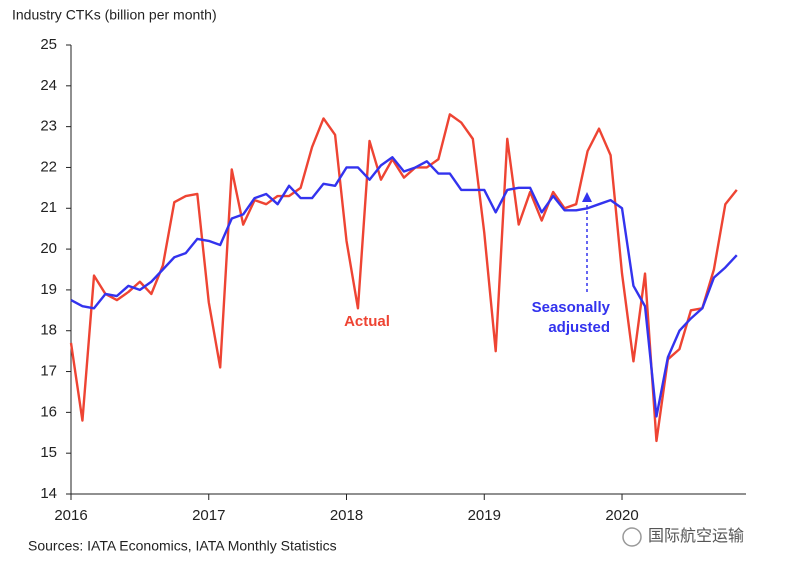 Image resolution: width=809 pixels, height=565 pixels. Describe the element at coordinates (48, 126) in the screenshot. I see `y-tick-label: 23` at that location.